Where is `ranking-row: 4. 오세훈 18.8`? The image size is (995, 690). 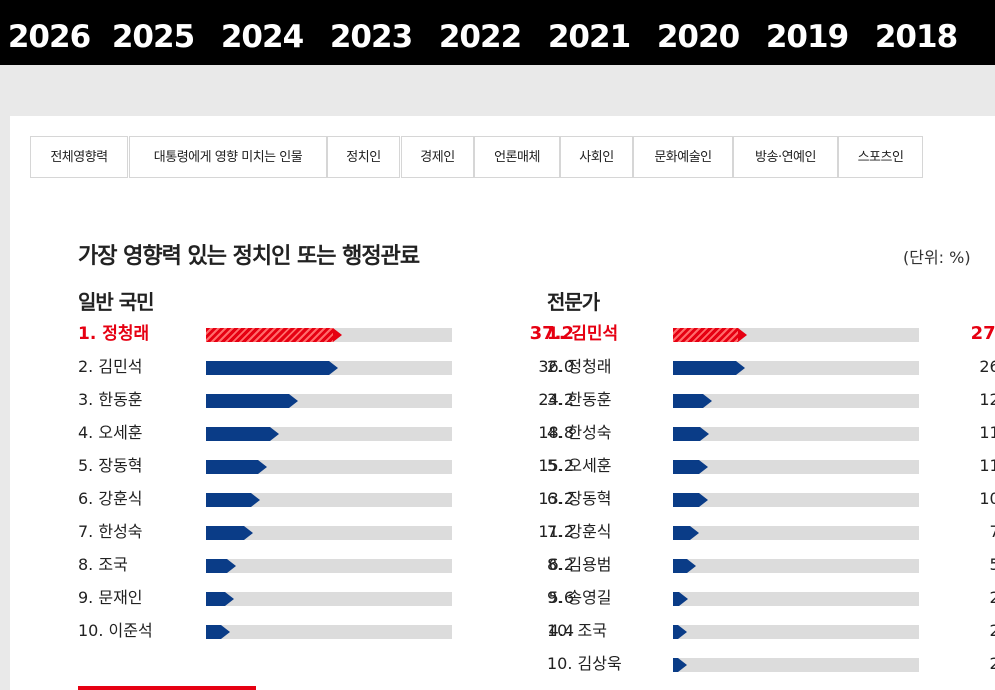
ranking-row: 4. 오세훈 18.8 is located at coordinates (326, 433).